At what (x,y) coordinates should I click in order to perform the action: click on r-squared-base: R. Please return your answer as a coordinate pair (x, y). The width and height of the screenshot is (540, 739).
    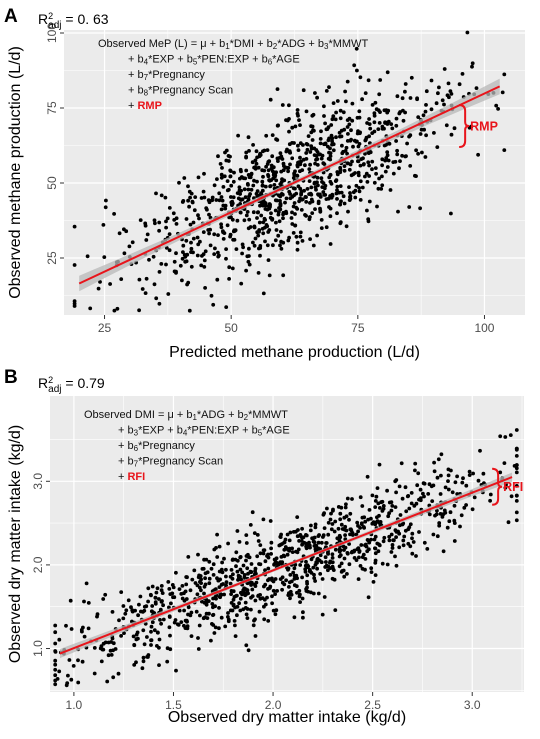
    Looking at the image, I should click on (43, 383).